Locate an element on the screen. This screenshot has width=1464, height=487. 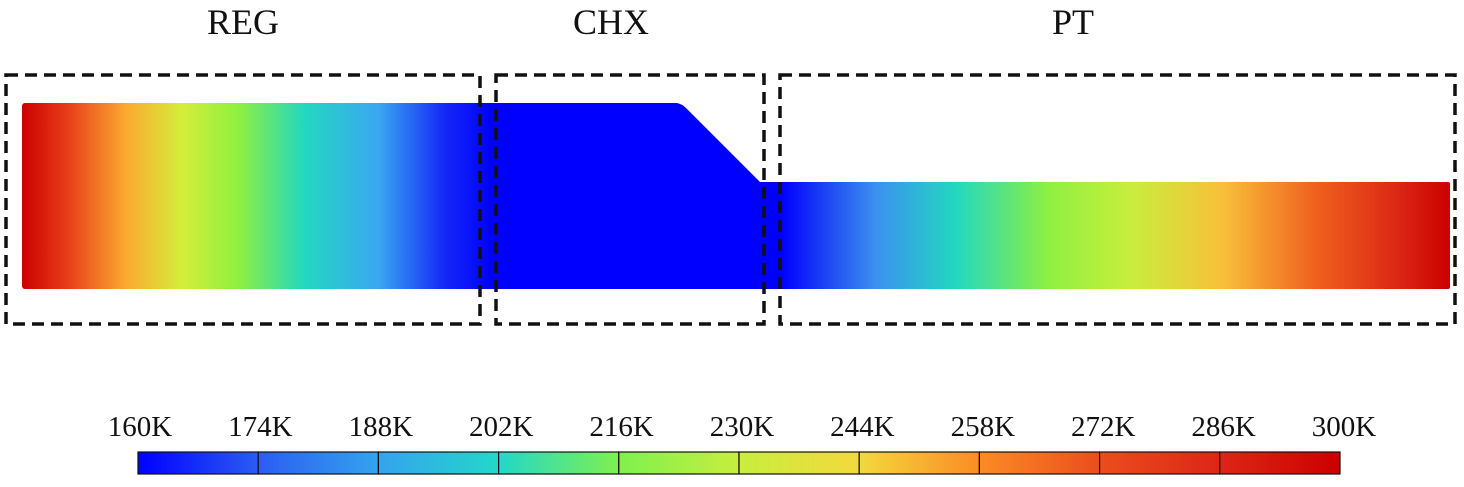
colorbar-tick-label: 230K is located at coordinates (742, 427).